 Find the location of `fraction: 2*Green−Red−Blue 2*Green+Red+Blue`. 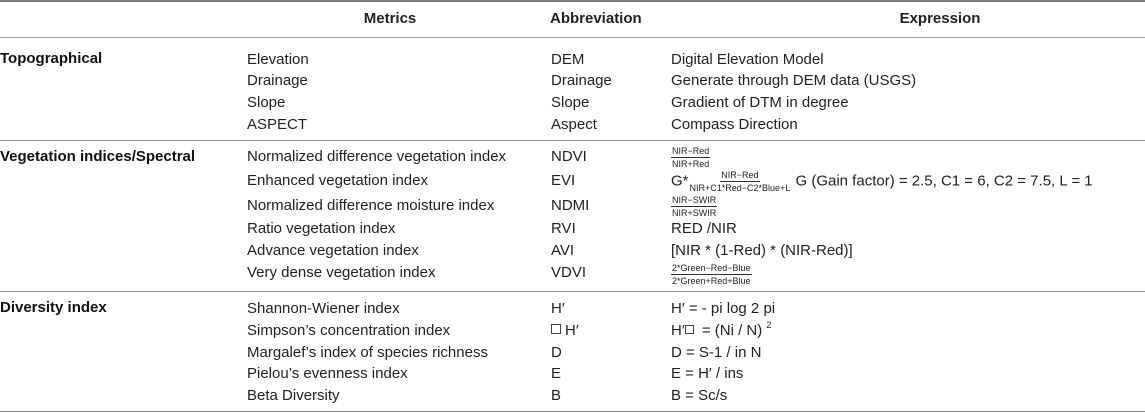

fraction: 2*Green−Red−Blue 2*Green+Red+Blue is located at coordinates (711, 274).